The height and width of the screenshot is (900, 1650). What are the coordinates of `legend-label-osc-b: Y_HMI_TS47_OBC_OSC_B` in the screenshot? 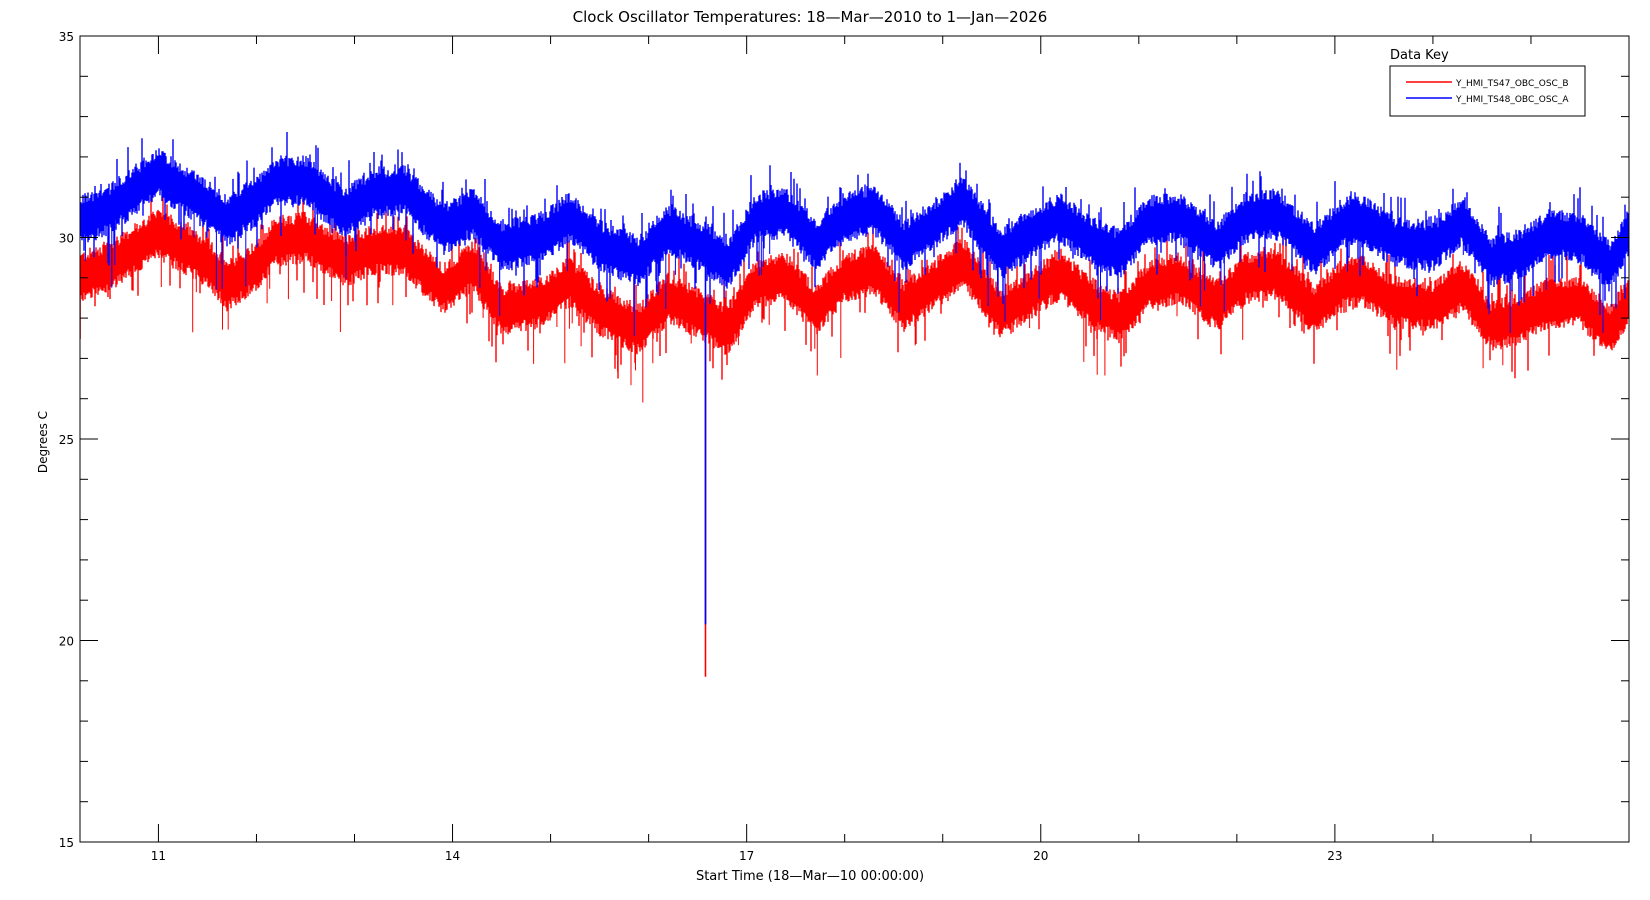 It's located at (1512, 84).